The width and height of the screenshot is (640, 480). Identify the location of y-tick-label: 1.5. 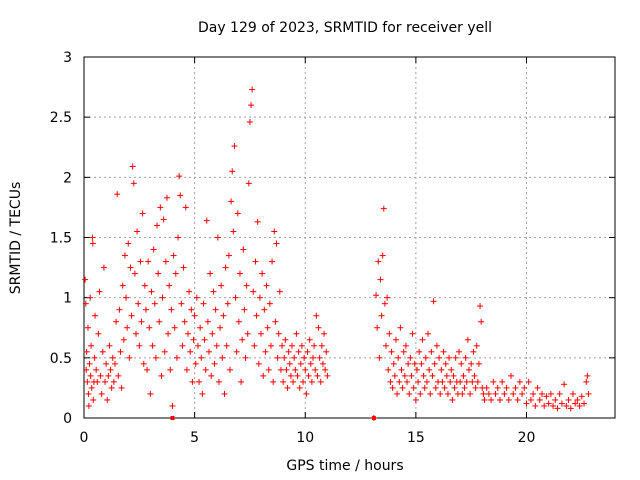
(61, 239).